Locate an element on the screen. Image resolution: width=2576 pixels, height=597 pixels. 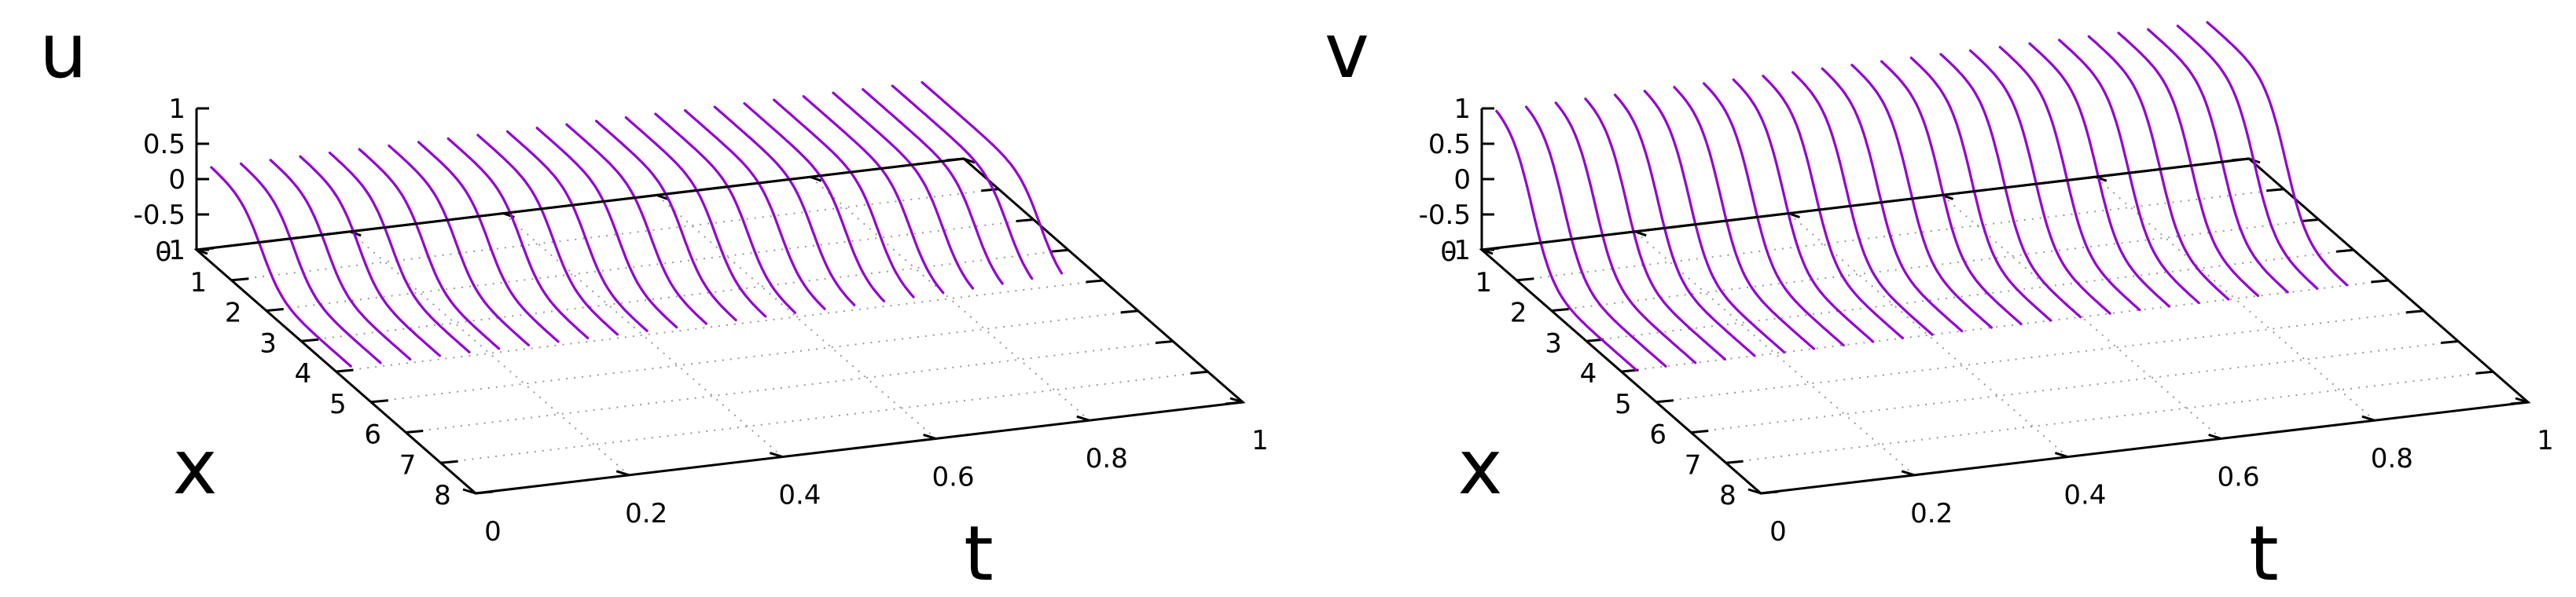
t-tick-label: 1 is located at coordinates (2545, 441).